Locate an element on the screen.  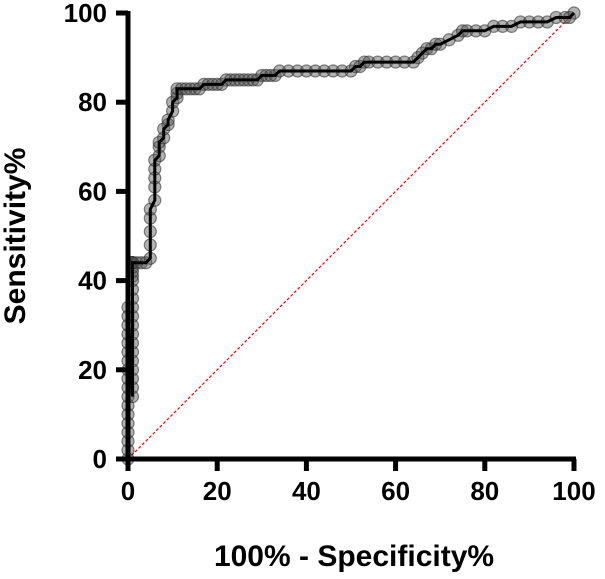
x-tick-label: 0 is located at coordinates (128, 491).